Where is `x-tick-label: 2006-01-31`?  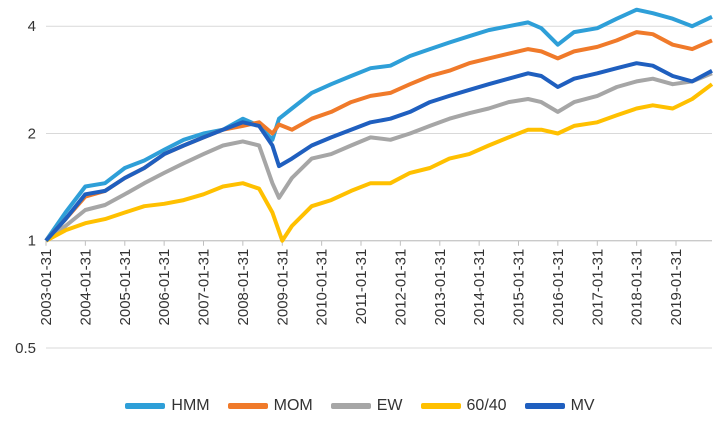
x-tick-label: 2006-01-31 is located at coordinates (164, 287).